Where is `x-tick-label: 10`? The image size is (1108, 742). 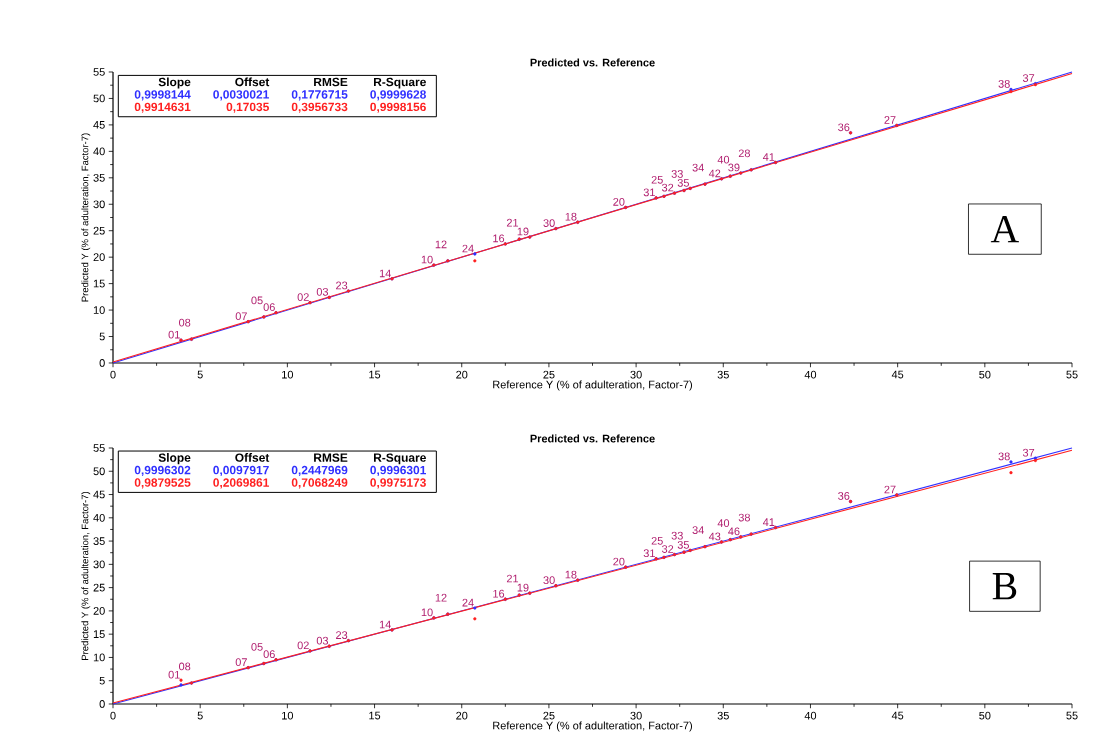
x-tick-label: 10 is located at coordinates (288, 374).